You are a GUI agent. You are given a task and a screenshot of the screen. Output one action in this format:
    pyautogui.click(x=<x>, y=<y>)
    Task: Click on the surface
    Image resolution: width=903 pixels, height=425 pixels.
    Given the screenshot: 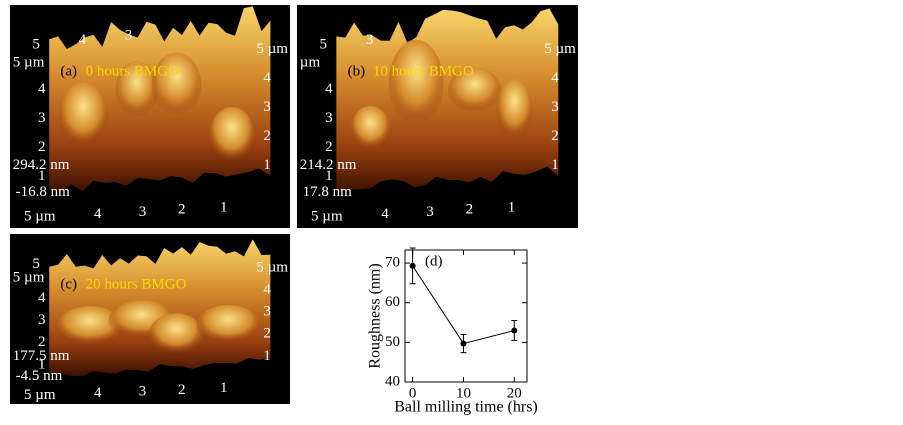 What is the action you would take?
    pyautogui.click(x=447, y=101)
    